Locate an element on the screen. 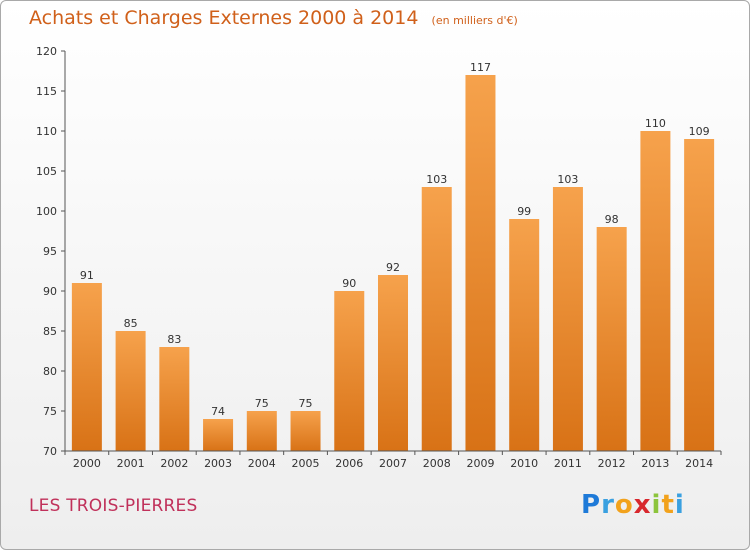 The height and width of the screenshot is (550, 750). commune-name: LES TROIS-PIERRES is located at coordinates (113, 506).